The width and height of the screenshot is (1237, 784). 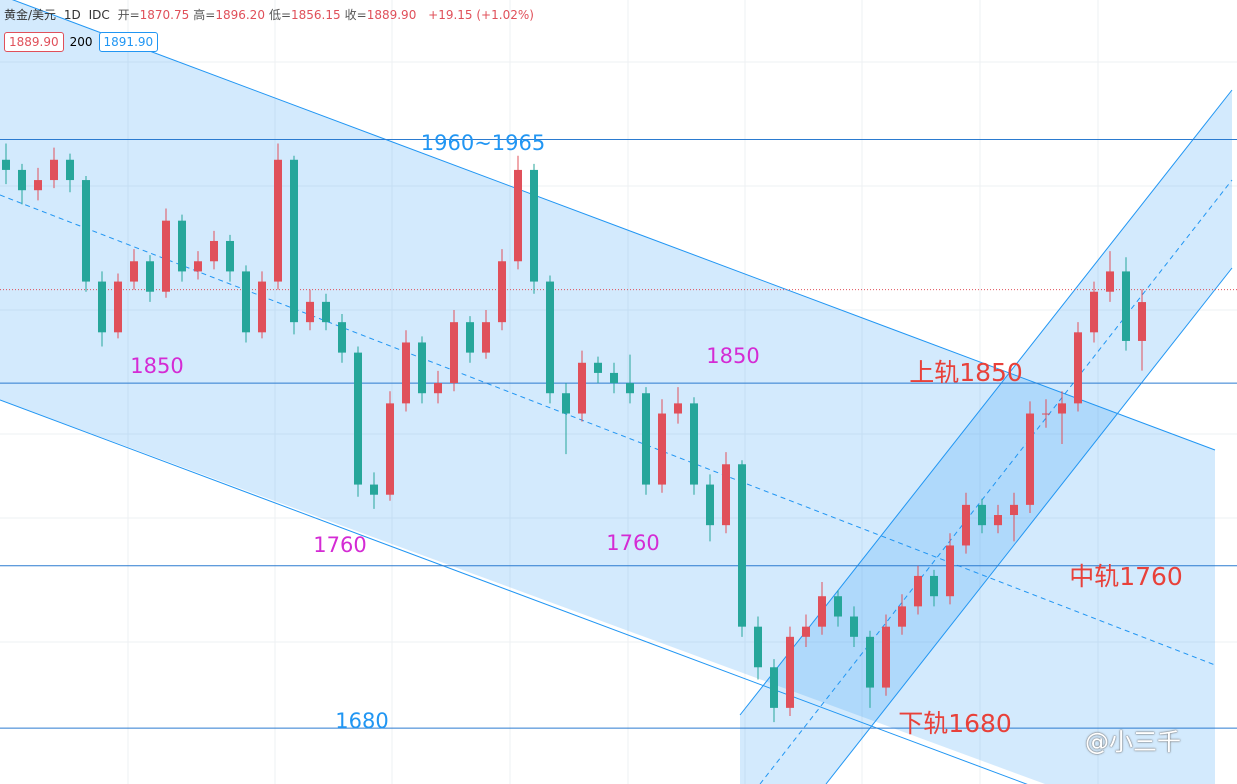 I want to click on ohlc-value: 1856.15, so click(x=316, y=15).